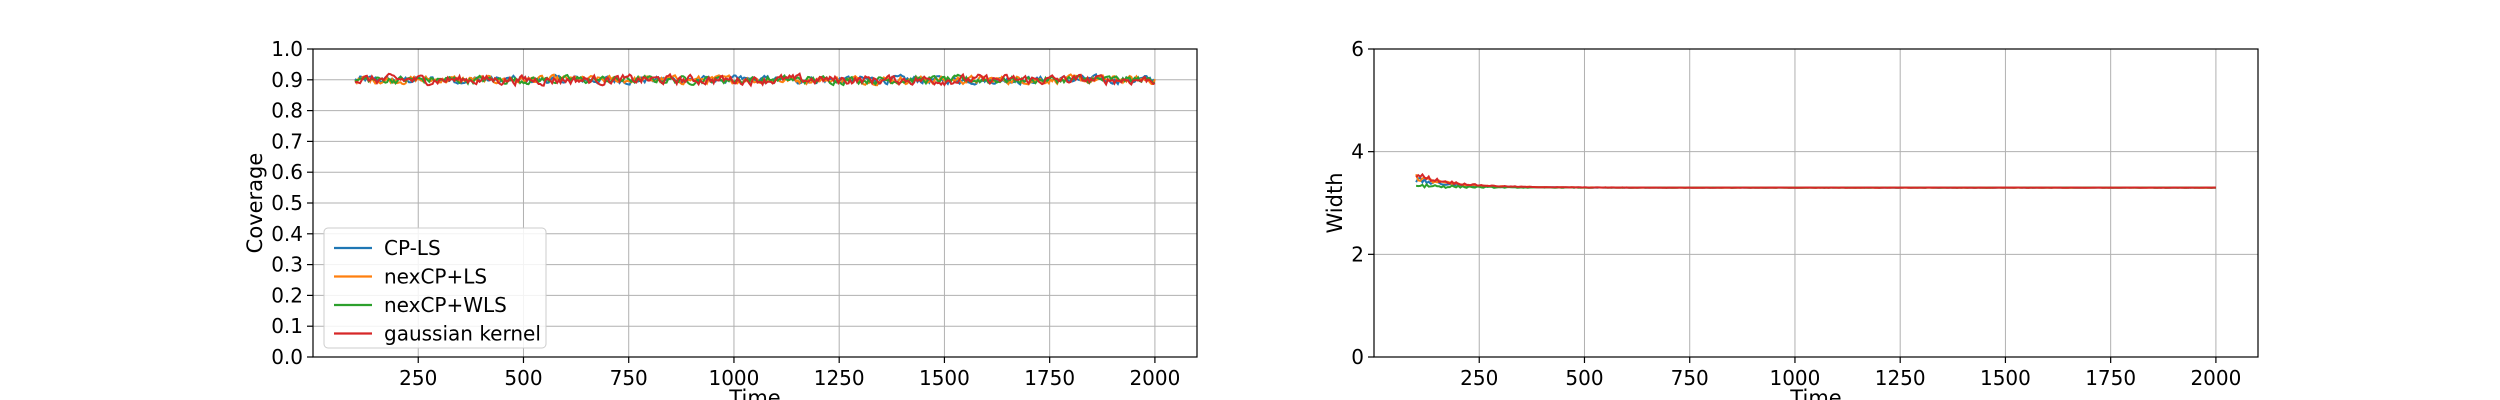  I want to click on coverage-series, so click(755, 80).